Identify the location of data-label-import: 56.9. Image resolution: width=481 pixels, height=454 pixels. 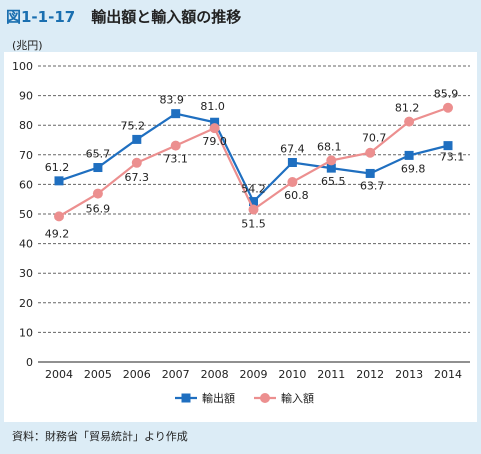
(98, 209).